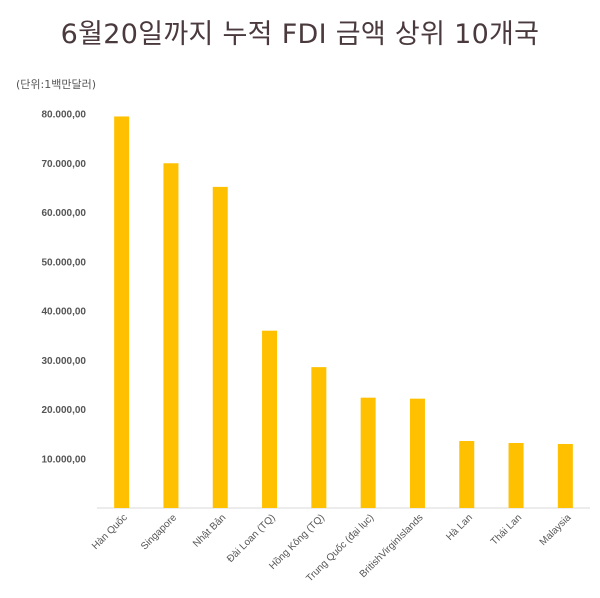 The image size is (600, 598). Describe the element at coordinates (556, 530) in the screenshot. I see `x-tick-label: Malaysia` at that location.